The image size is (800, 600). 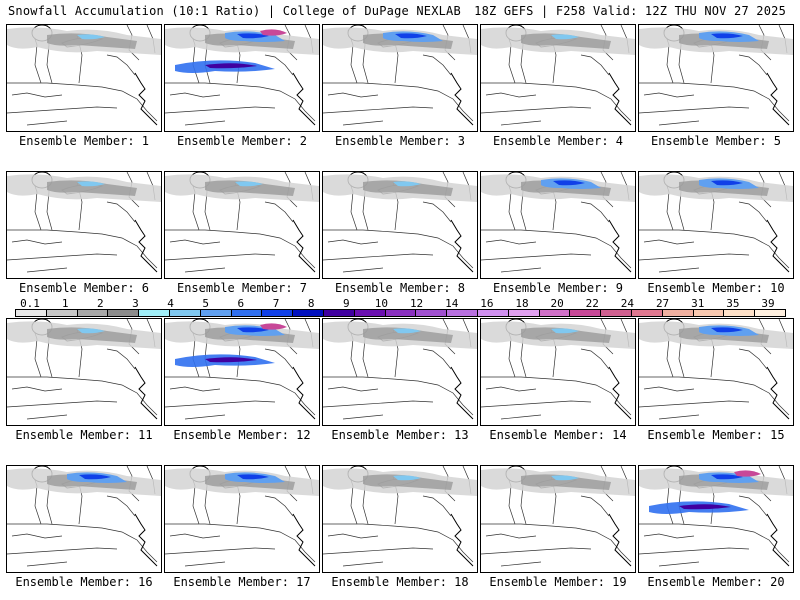 I want to click on ensemble-member-label: Ensemble Member: 19, so click(x=558, y=582).